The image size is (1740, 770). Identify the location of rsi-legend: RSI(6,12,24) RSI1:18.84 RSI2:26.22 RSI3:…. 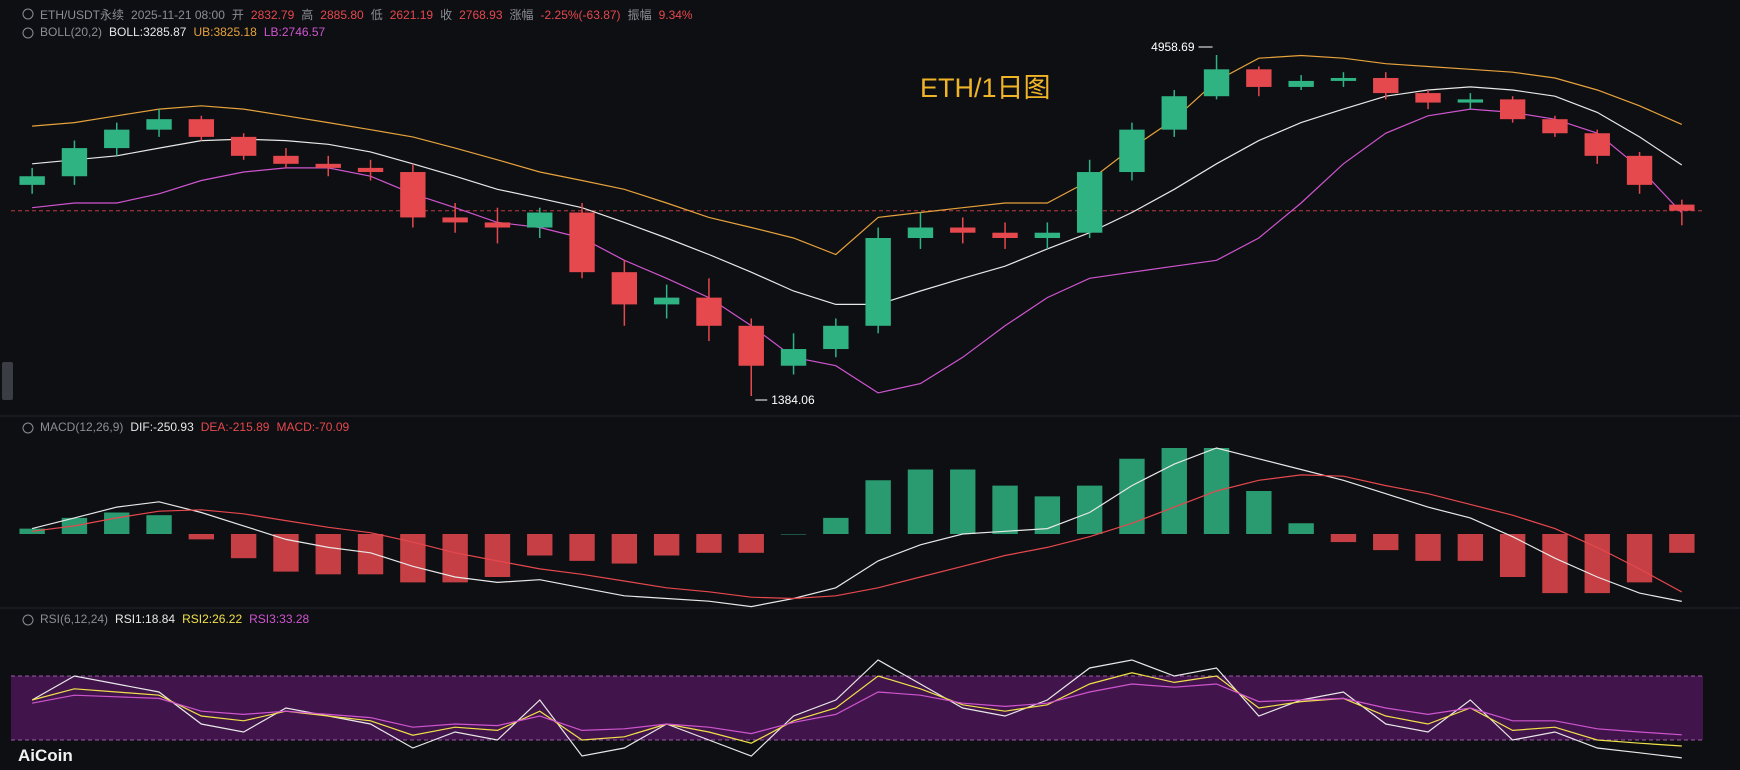
(174, 619).